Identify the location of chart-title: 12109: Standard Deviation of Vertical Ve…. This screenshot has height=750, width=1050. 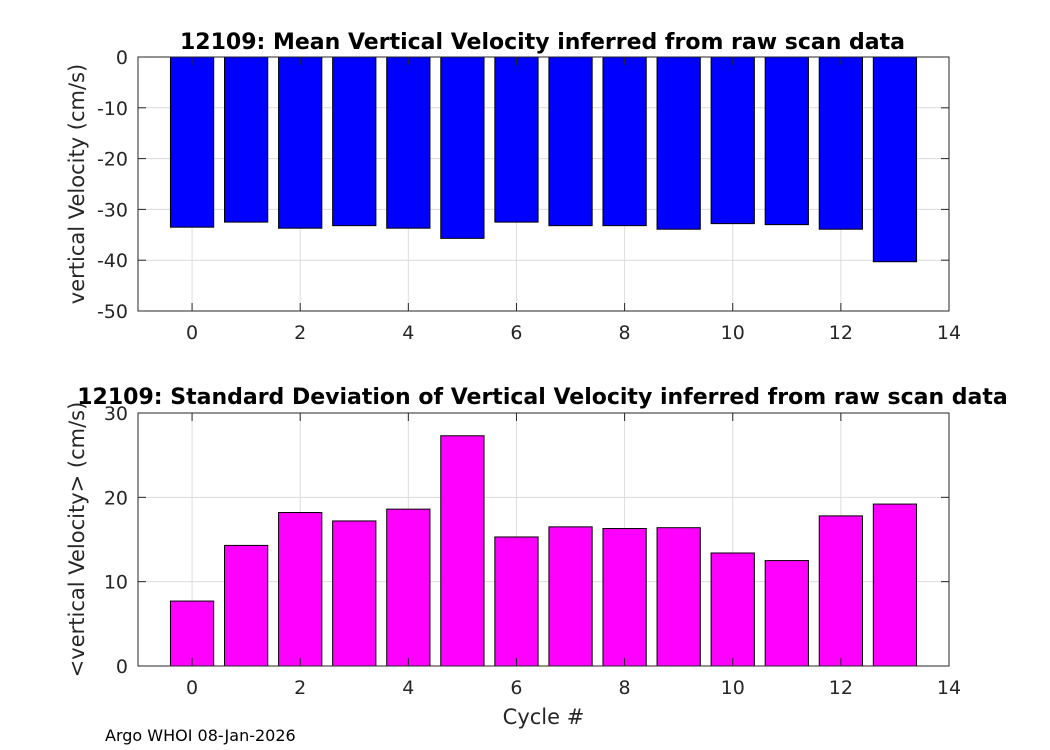
(542, 397).